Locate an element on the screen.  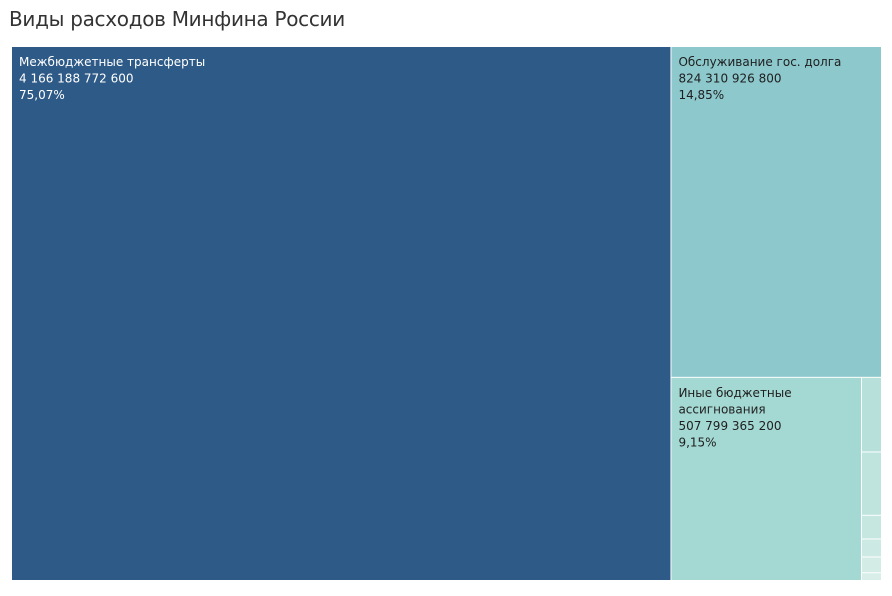
chart-title: Виды расходов Минфина России is located at coordinates (177, 19).